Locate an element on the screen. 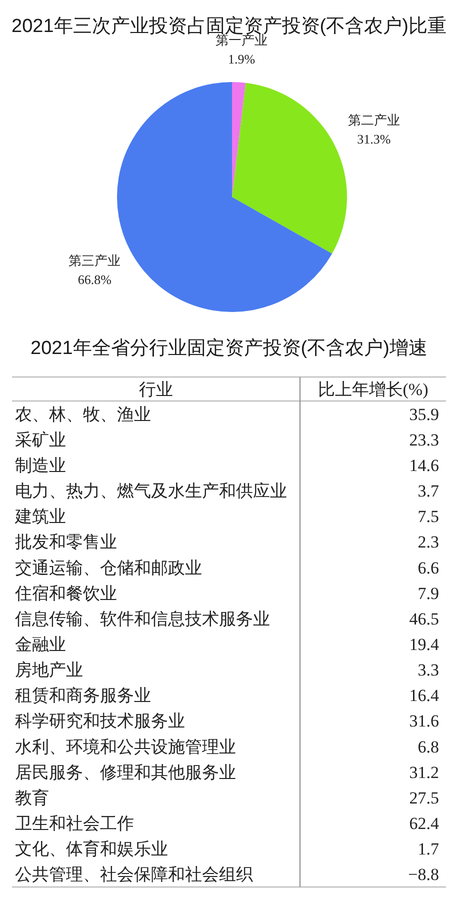 The width and height of the screenshot is (464, 900). category-label: 住宿和餐饮业 is located at coordinates (65, 593).